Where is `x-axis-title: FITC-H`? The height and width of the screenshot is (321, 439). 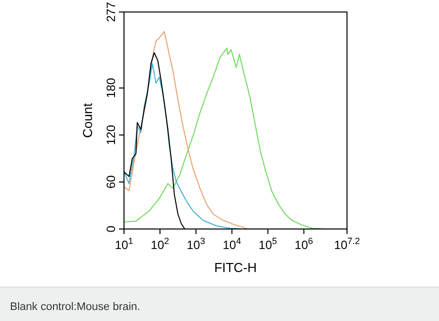
x-axis-title: FITC-H is located at coordinates (235, 267).